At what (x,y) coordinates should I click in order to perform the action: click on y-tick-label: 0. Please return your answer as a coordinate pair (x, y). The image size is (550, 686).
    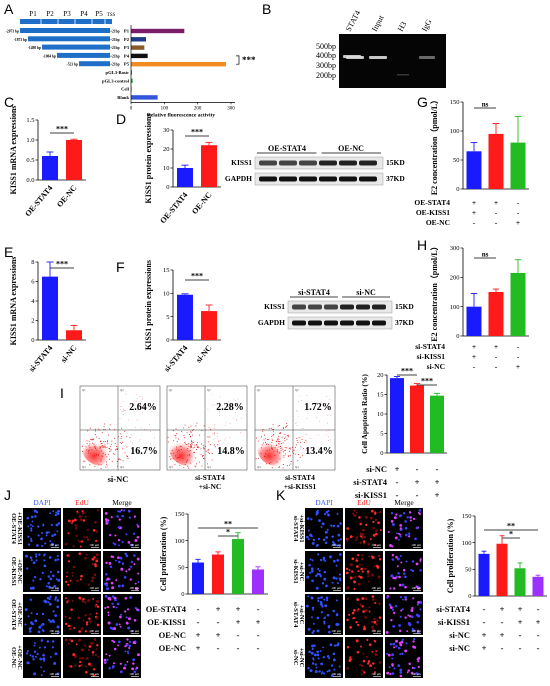
    Looking at the image, I should click on (457, 189).